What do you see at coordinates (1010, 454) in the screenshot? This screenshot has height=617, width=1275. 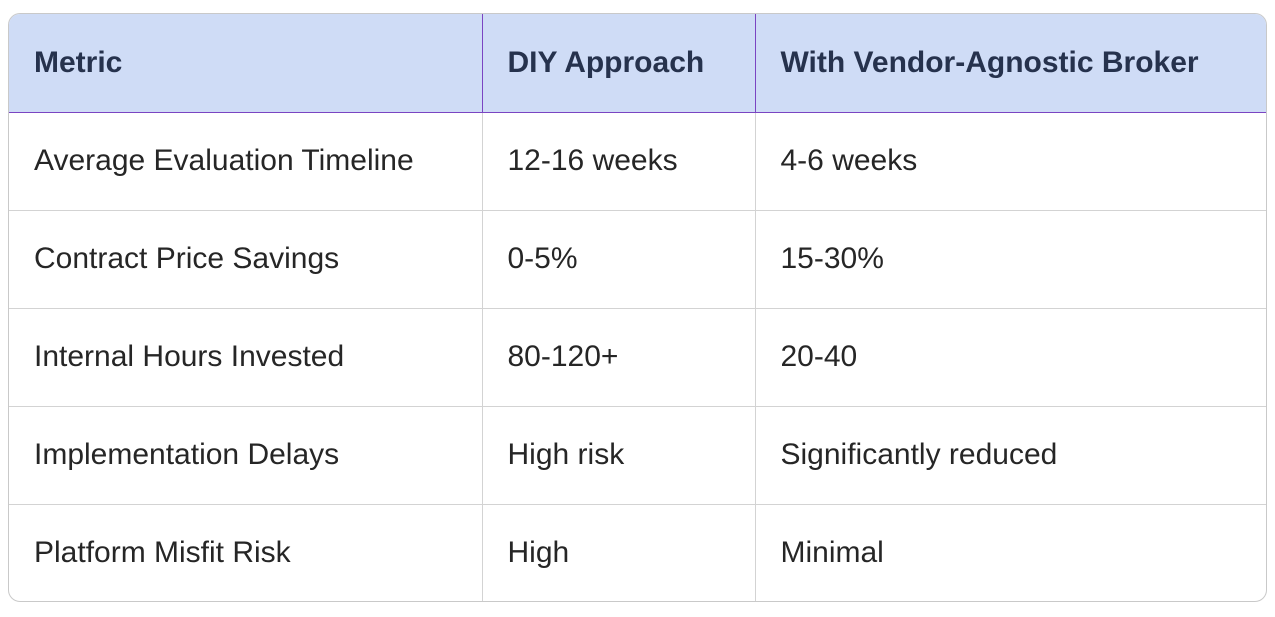 I see `broker-cell: Significantly reduced` at bounding box center [1010, 454].